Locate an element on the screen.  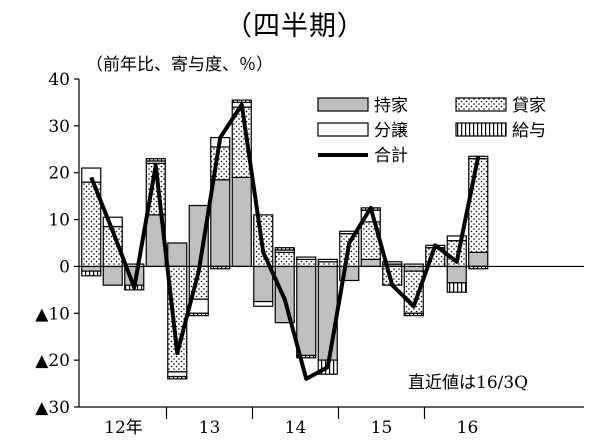
bar-segment-14/1Q-持家 is located at coordinates (263, 284).